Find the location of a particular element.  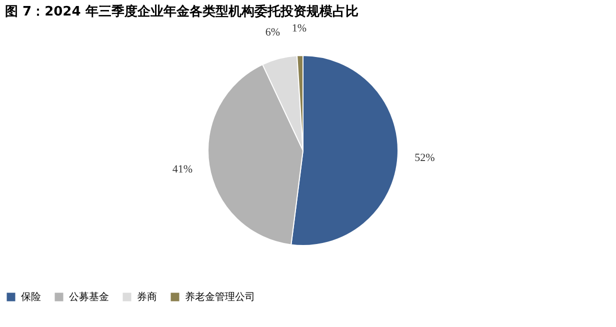

legend-label: 保险 is located at coordinates (31, 297).